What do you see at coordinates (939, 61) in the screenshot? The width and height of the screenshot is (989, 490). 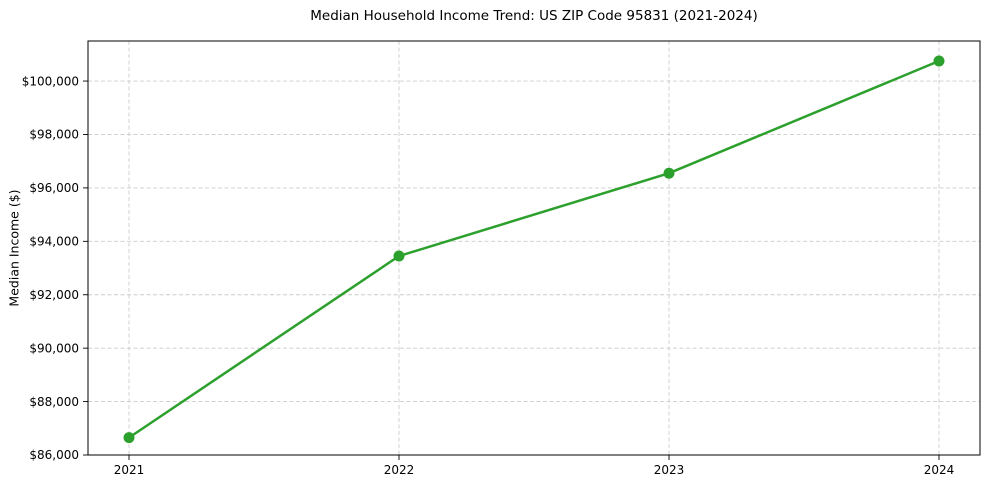 I see `data-point-2024` at bounding box center [939, 61].